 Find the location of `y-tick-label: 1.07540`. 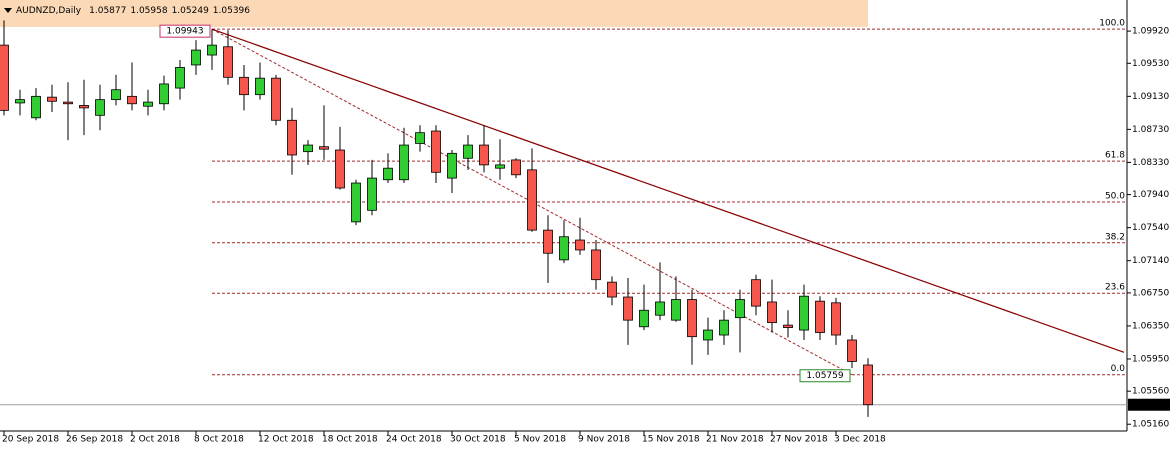

y-tick-label: 1.07540 is located at coordinates (1150, 228).